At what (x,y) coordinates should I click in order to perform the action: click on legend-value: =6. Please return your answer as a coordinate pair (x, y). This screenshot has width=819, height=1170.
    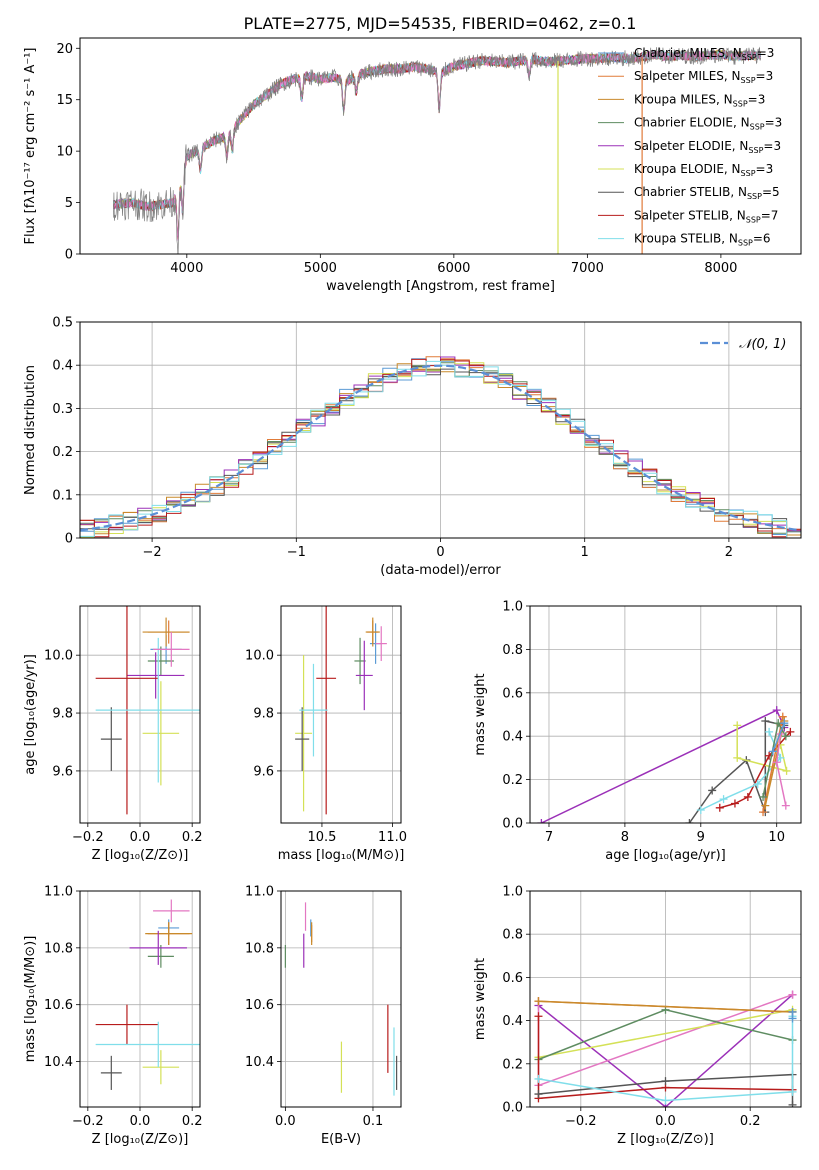
    Looking at the image, I should click on (762, 239).